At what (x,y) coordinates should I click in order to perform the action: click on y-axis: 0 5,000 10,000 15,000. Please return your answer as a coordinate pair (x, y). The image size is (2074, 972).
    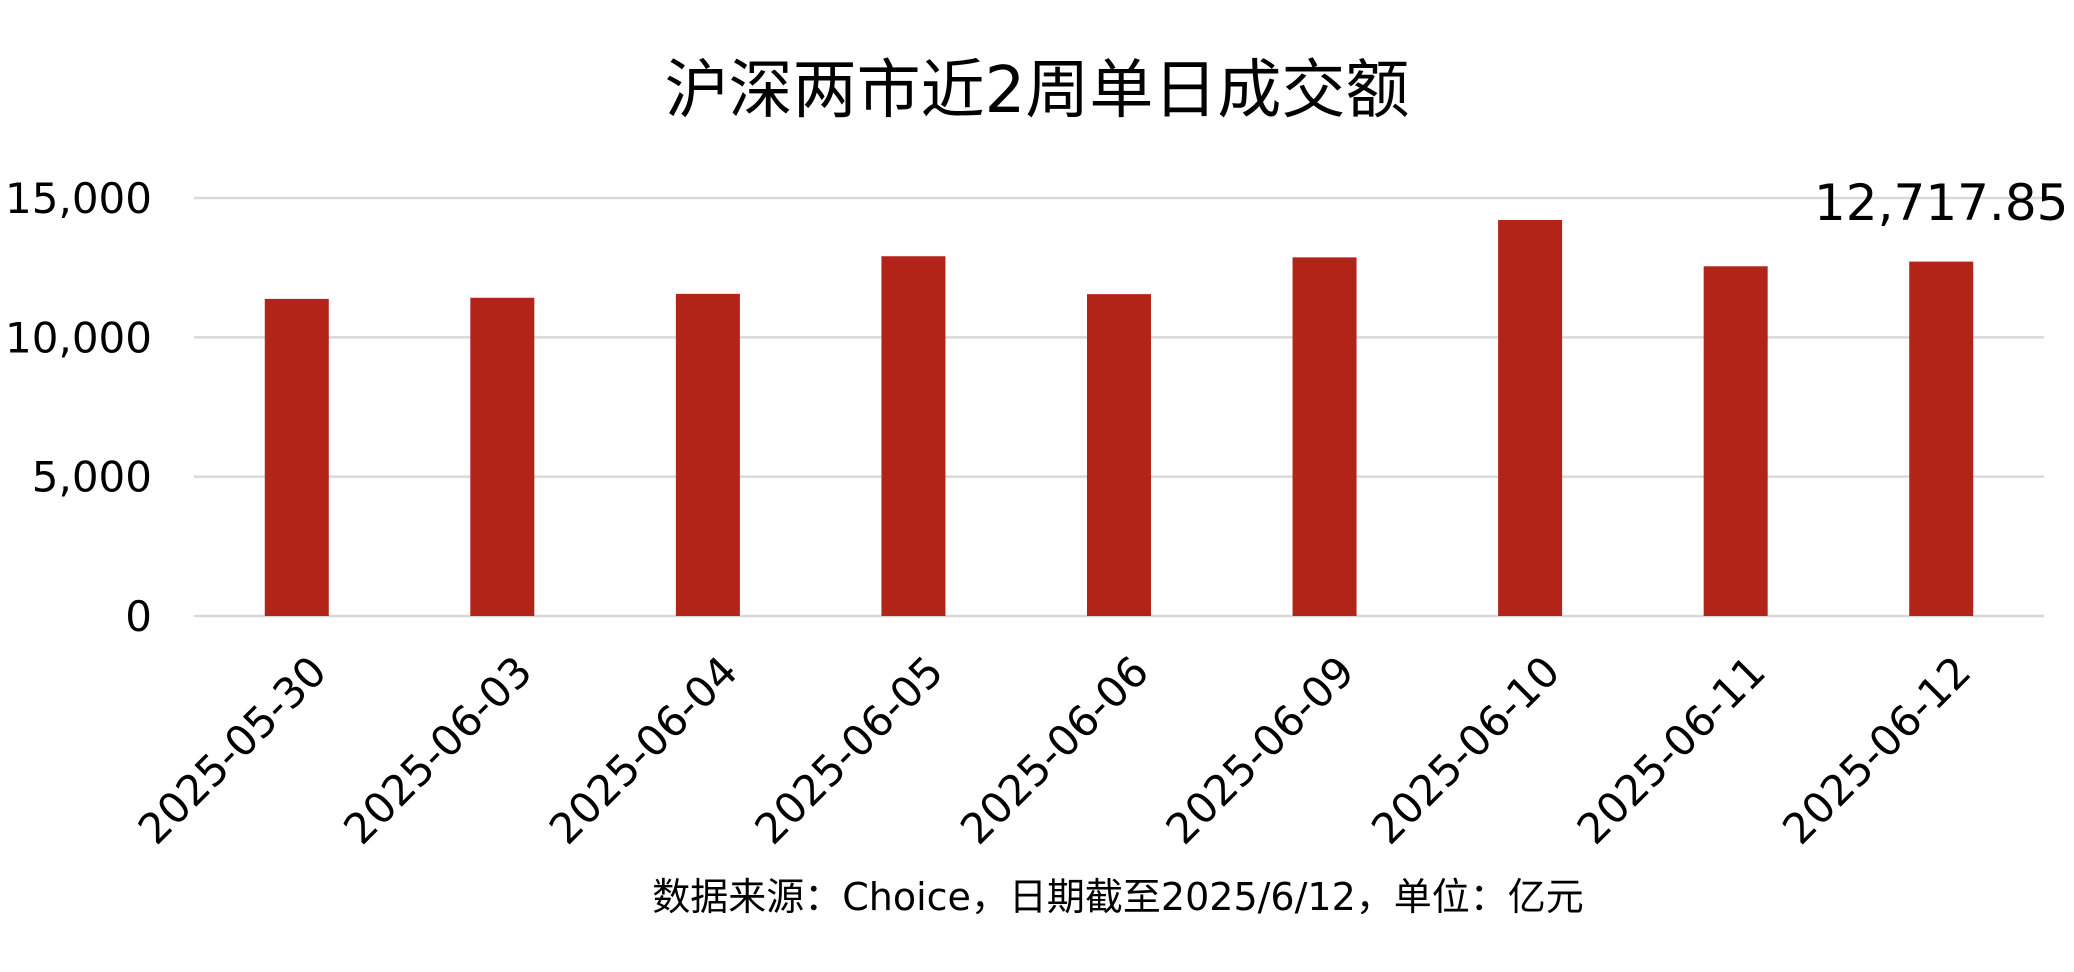
    Looking at the image, I should click on (78, 407).